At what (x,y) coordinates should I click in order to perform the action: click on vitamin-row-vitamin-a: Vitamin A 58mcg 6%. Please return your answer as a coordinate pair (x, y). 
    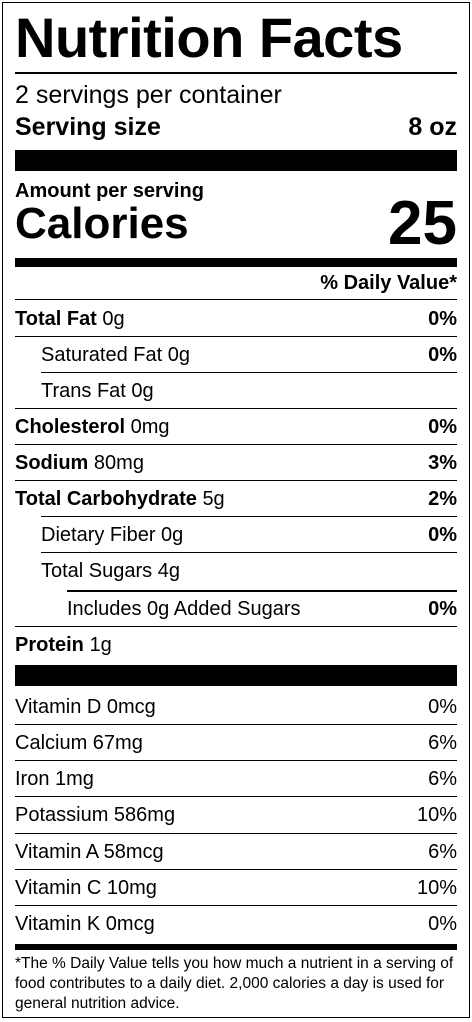
    Looking at the image, I should click on (236, 852).